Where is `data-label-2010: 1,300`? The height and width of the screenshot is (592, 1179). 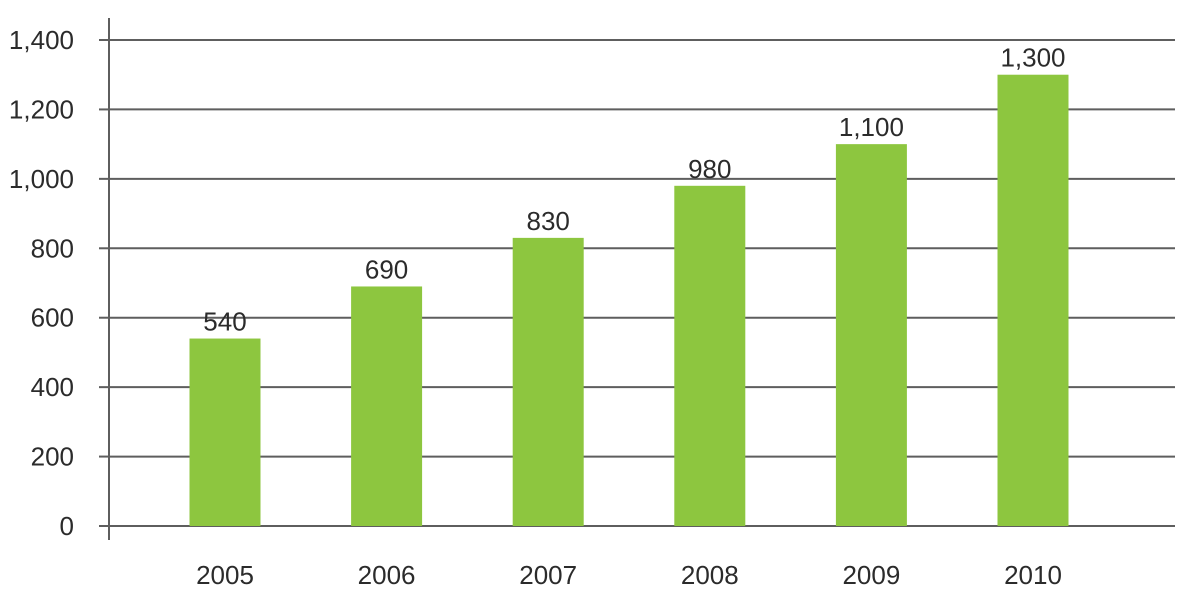 data-label-2010: 1,300 is located at coordinates (1032, 58).